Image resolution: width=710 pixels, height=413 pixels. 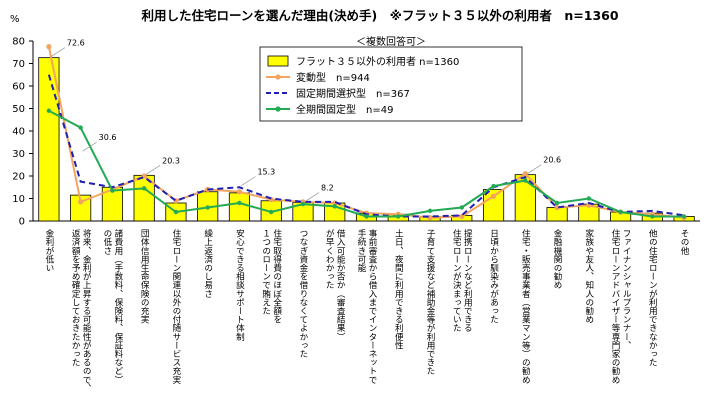 What do you see at coordinates (557, 259) in the screenshot?
I see `category-label: 金融機関の勧め` at bounding box center [557, 259].